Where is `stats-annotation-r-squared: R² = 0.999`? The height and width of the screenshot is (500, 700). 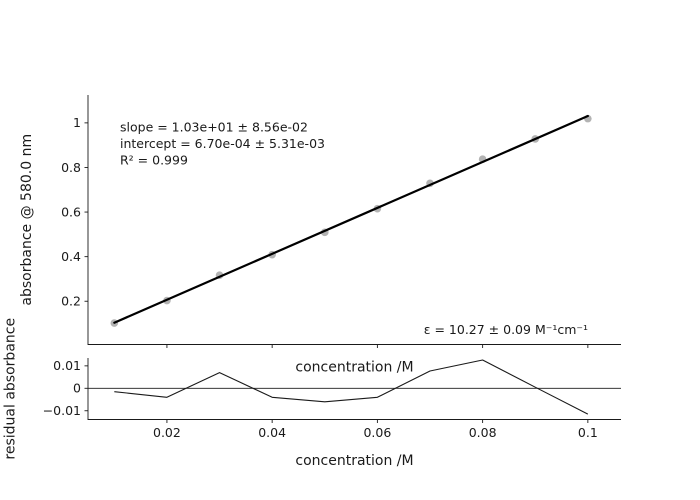 stats-annotation-r-squared: R² = 0.999 is located at coordinates (154, 160).